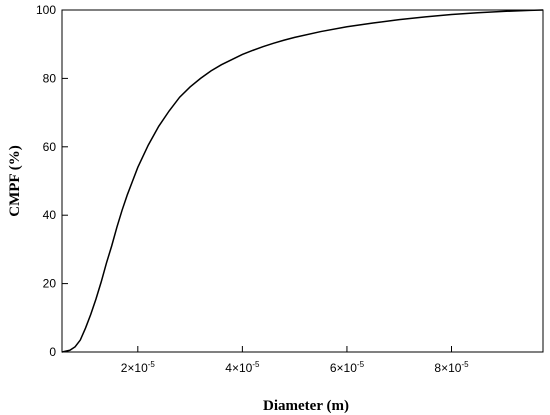 The height and width of the screenshot is (415, 550). I want to click on x-tick-label: 2×10⁻⁵, so click(138, 367).